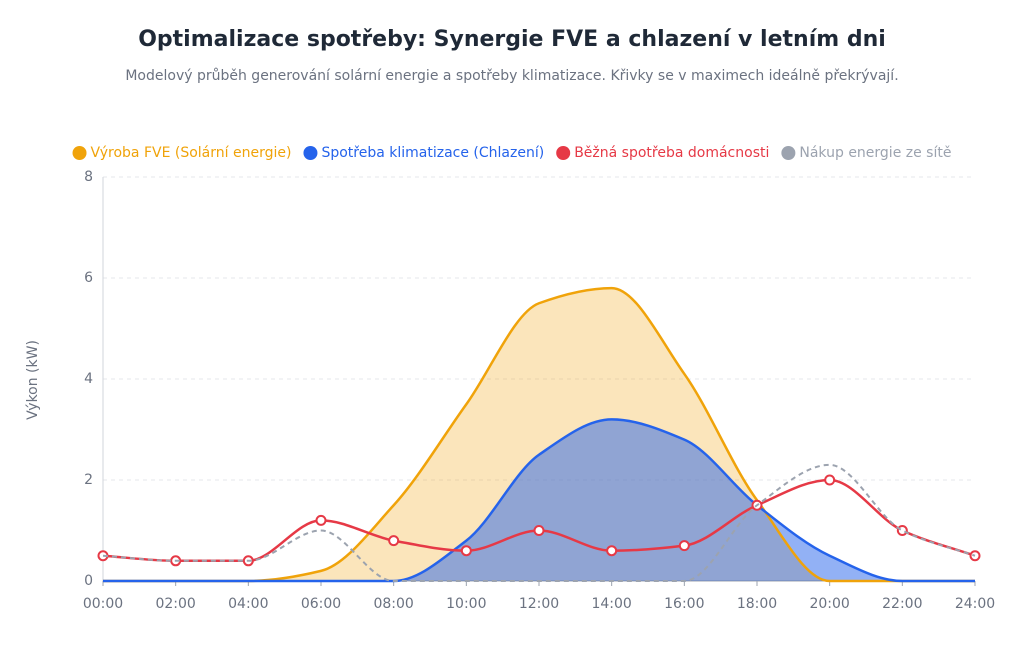  Describe the element at coordinates (191, 153) in the screenshot. I see `legend-label: Výroba FVE (Solární energie)` at that location.